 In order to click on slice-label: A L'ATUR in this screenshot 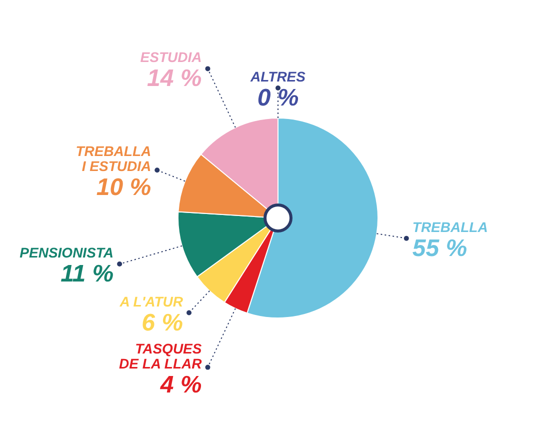, I will do `click(151, 301)`.